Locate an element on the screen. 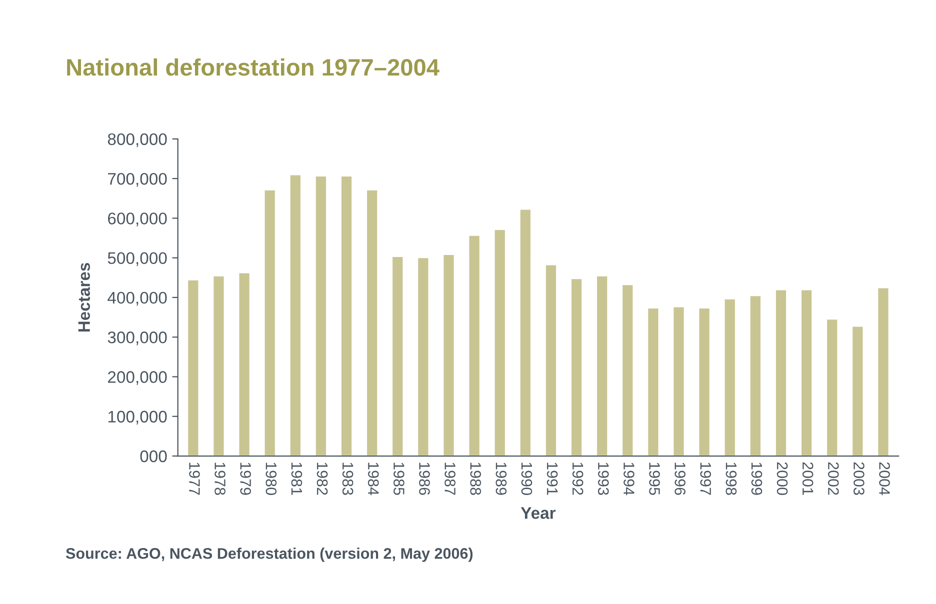  x-tick-label: 1990 is located at coordinates (526, 478).